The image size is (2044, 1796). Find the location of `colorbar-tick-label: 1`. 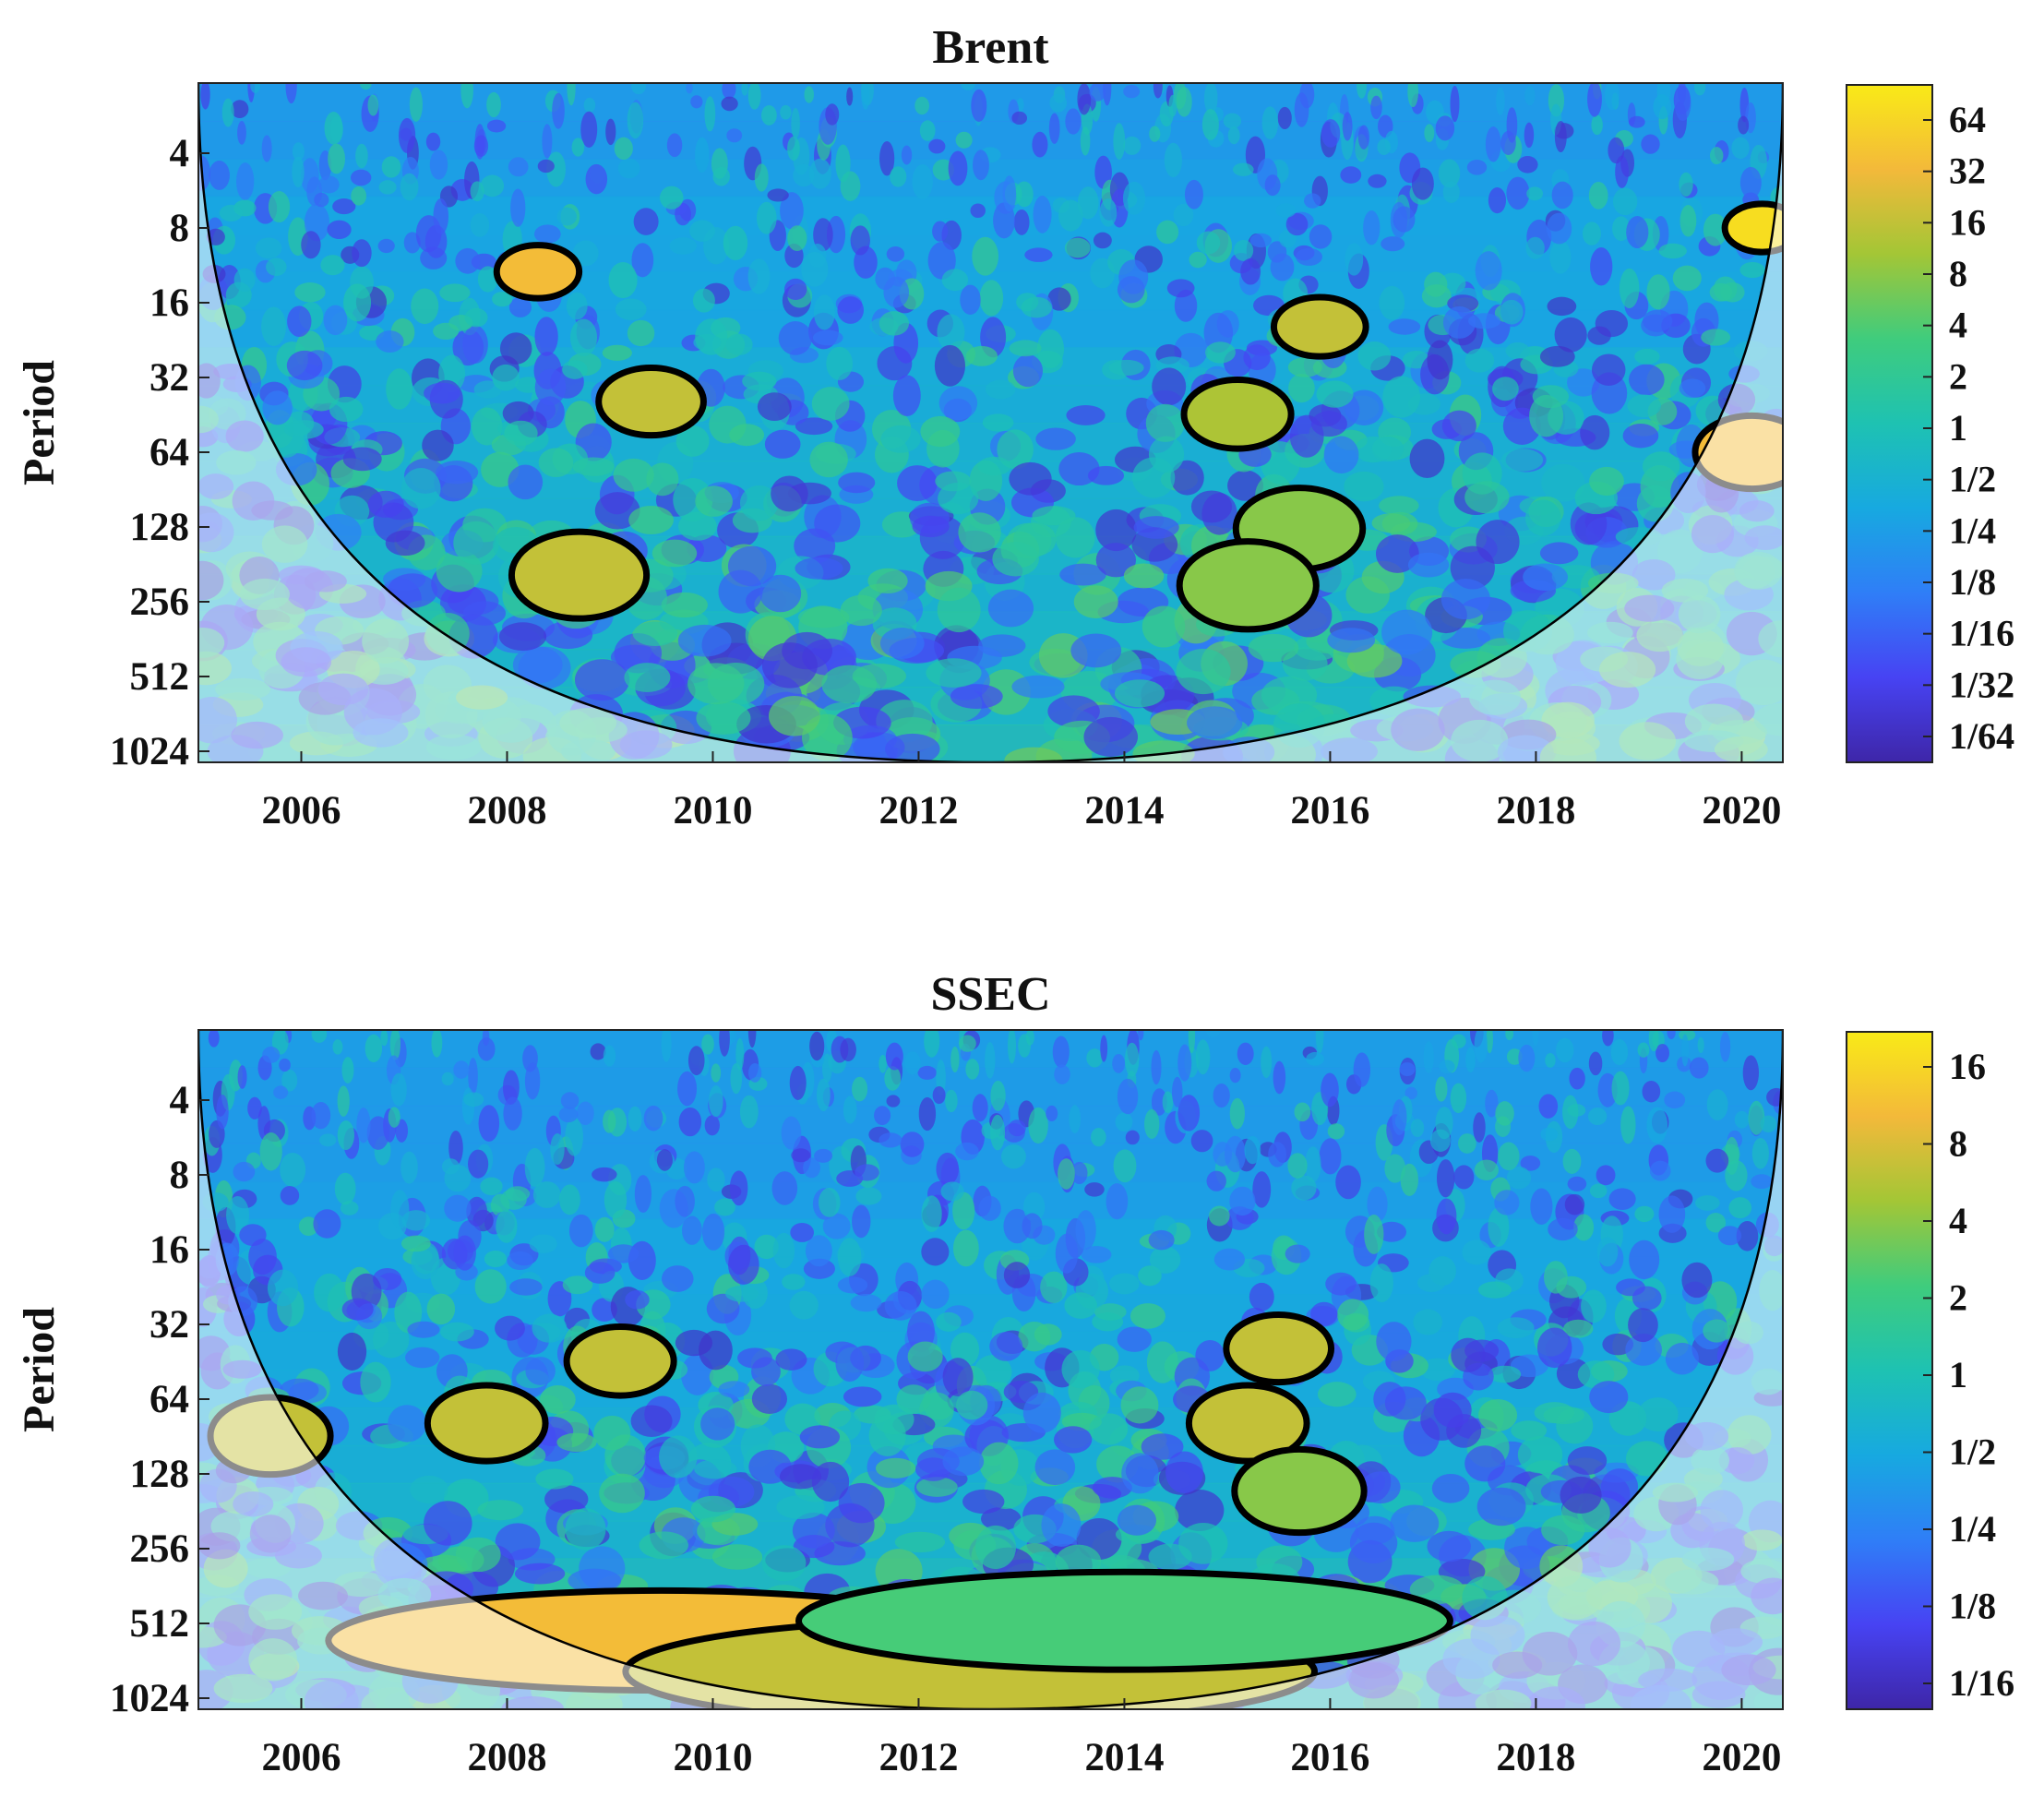

colorbar-tick-label: 1 is located at coordinates (1958, 428).